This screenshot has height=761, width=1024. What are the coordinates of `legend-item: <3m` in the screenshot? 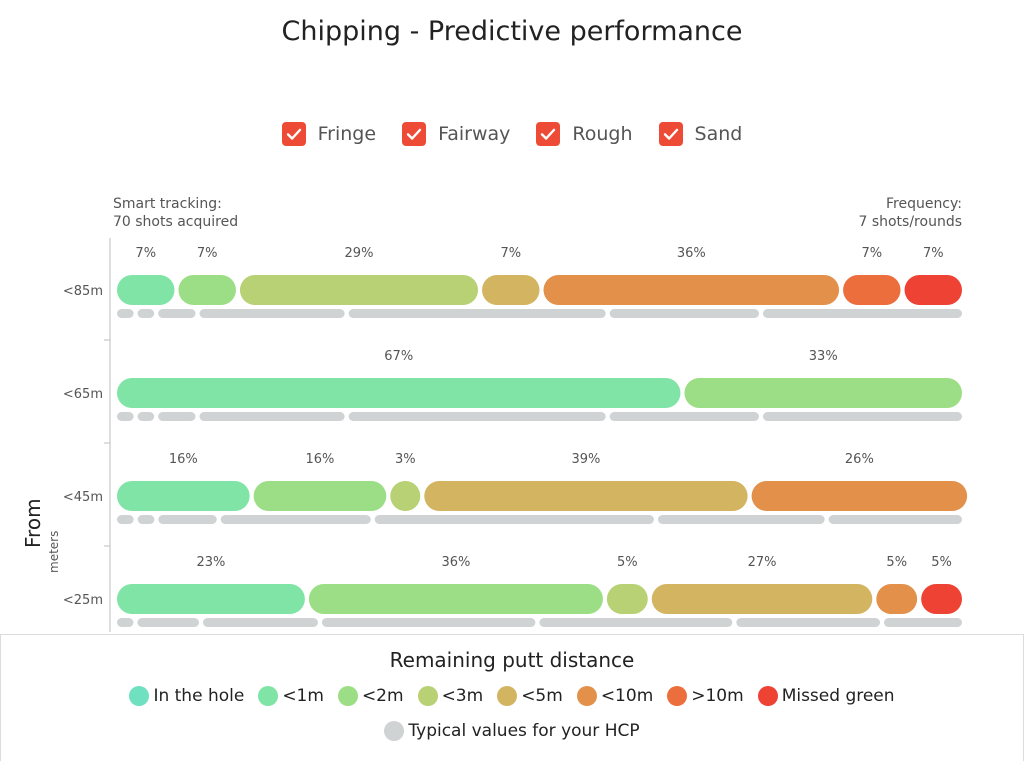 It's located at (450, 696).